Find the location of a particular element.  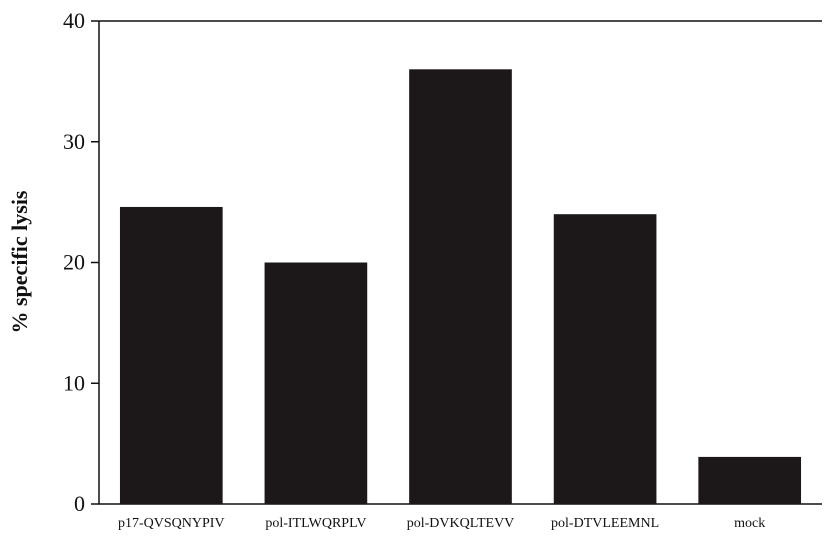

x-category-label: pol-DVKQLTEVV is located at coordinates (461, 523).